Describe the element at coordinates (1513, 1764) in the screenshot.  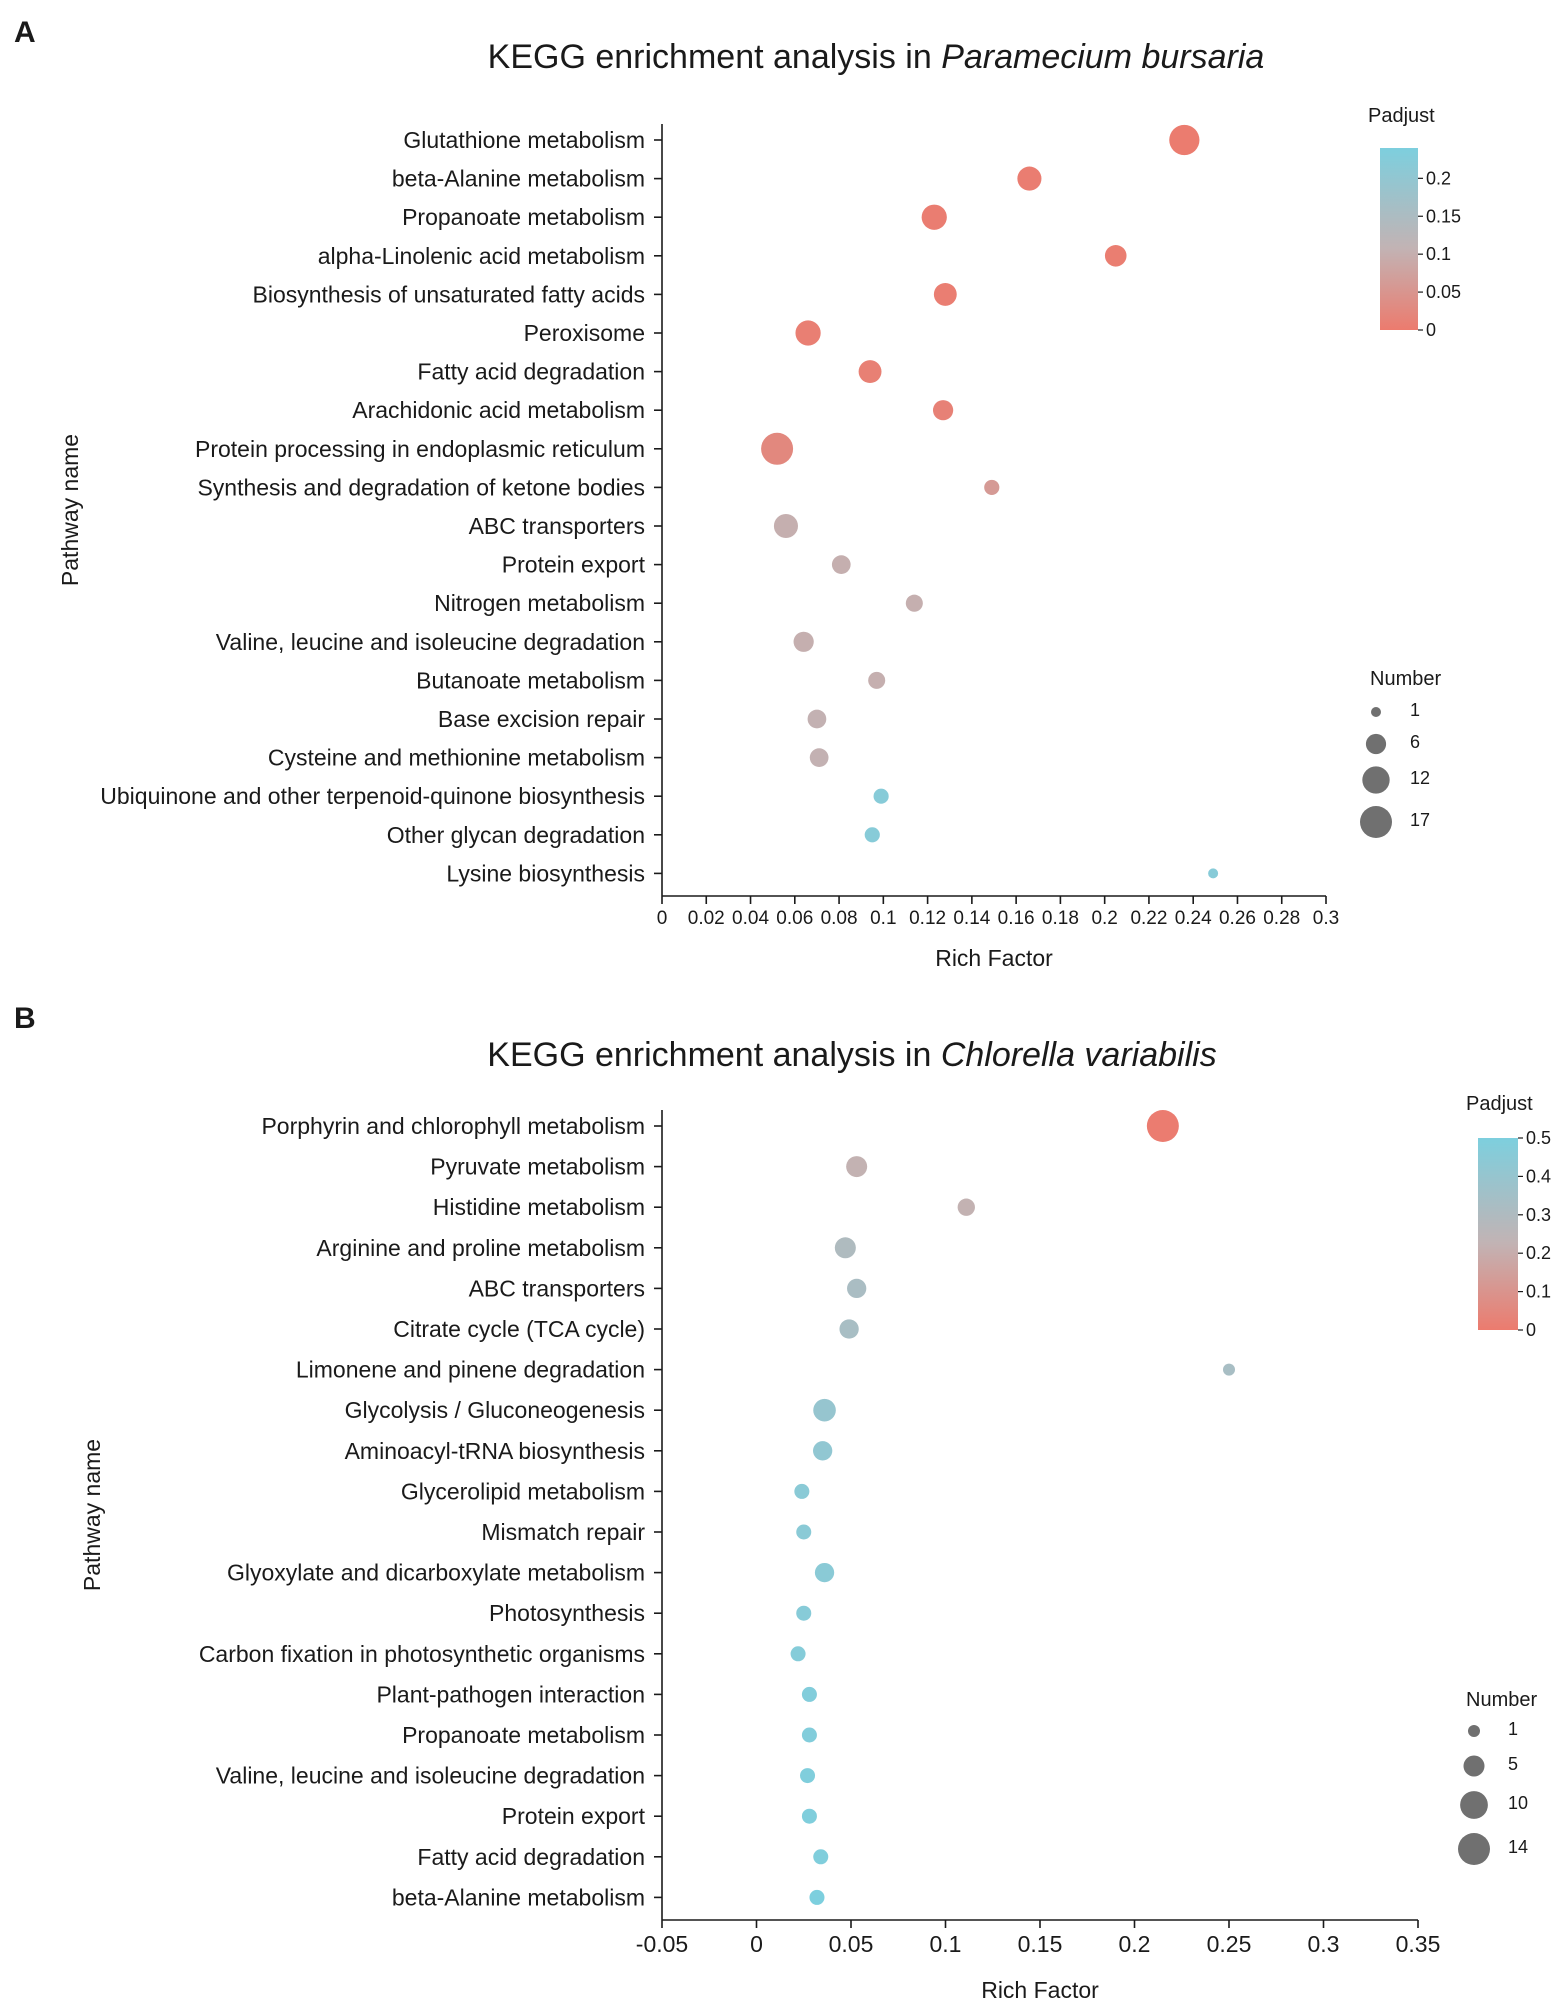
I see `size-legend-label: 5` at that location.